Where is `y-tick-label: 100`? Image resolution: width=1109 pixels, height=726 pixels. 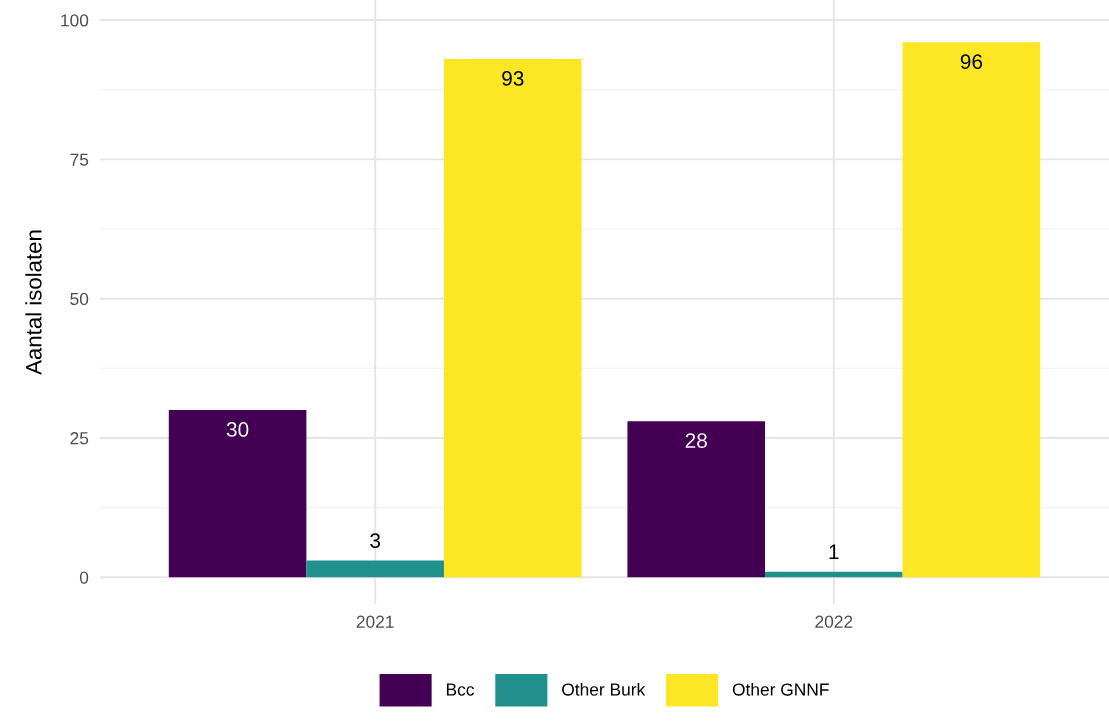 y-tick-label: 100 is located at coordinates (75, 20).